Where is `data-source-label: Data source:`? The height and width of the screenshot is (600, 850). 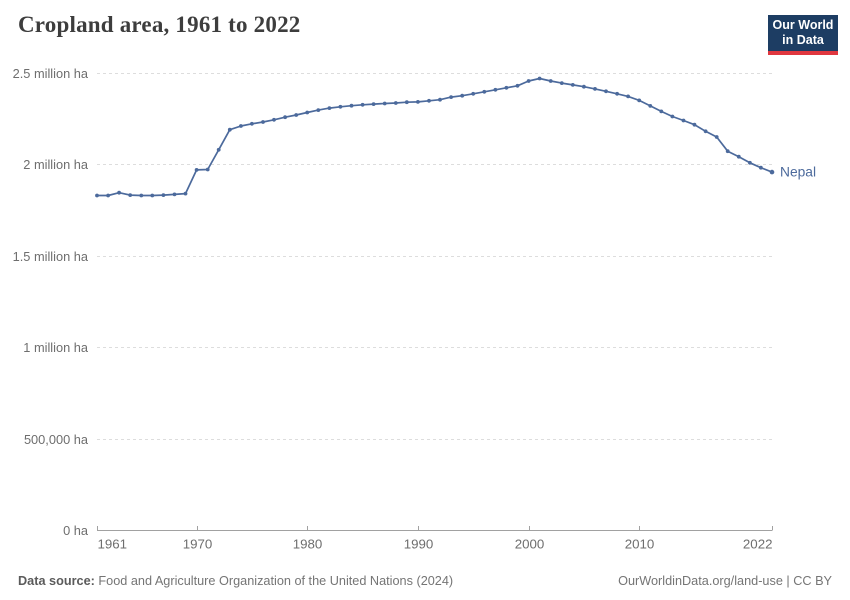 data-source-label: Data source: is located at coordinates (56, 581).